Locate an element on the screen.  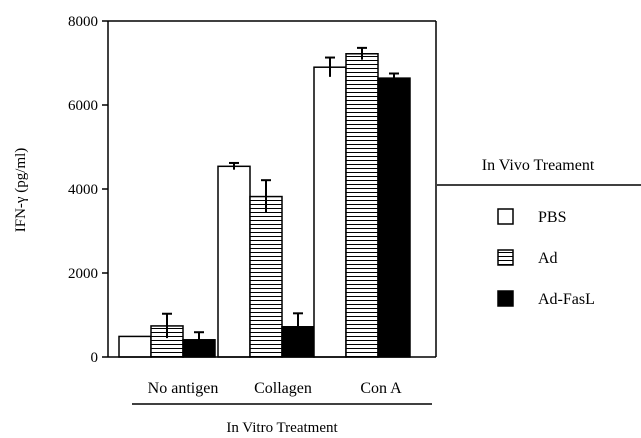
bar-ad-collagen is located at coordinates (266, 276).